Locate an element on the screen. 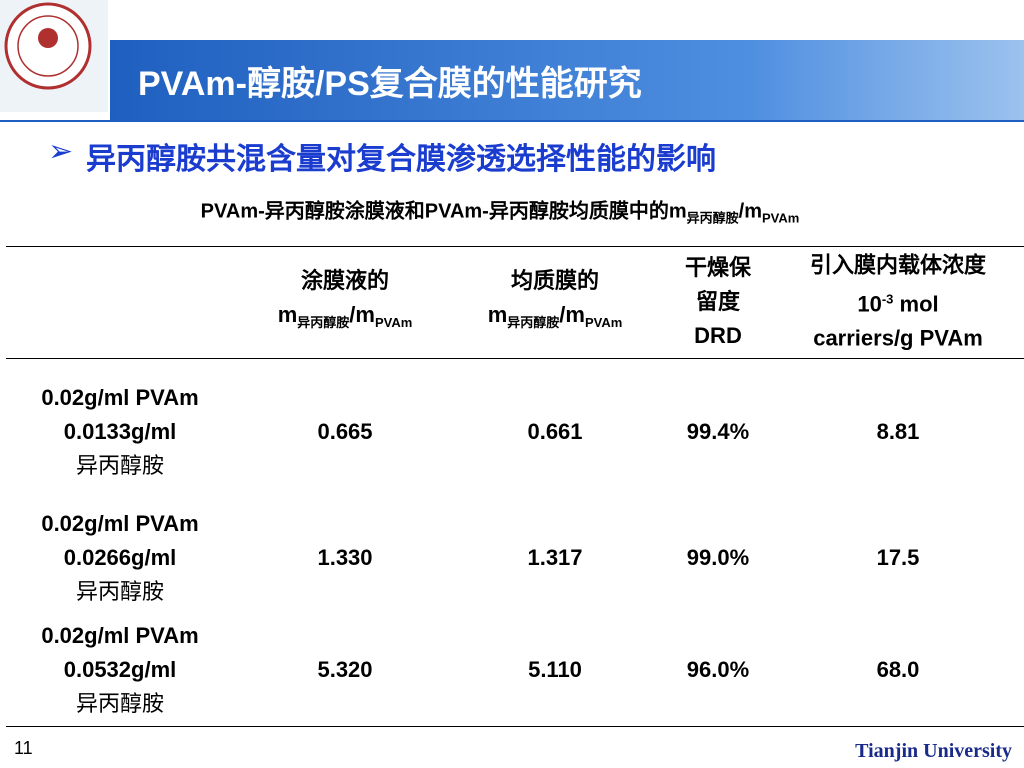 The width and height of the screenshot is (1024, 768). logo is located at coordinates (48, 46).